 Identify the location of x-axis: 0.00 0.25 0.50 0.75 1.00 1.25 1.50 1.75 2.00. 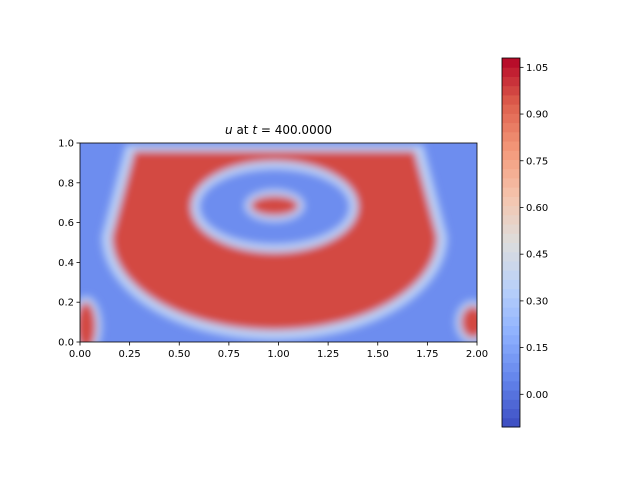
(278, 351).